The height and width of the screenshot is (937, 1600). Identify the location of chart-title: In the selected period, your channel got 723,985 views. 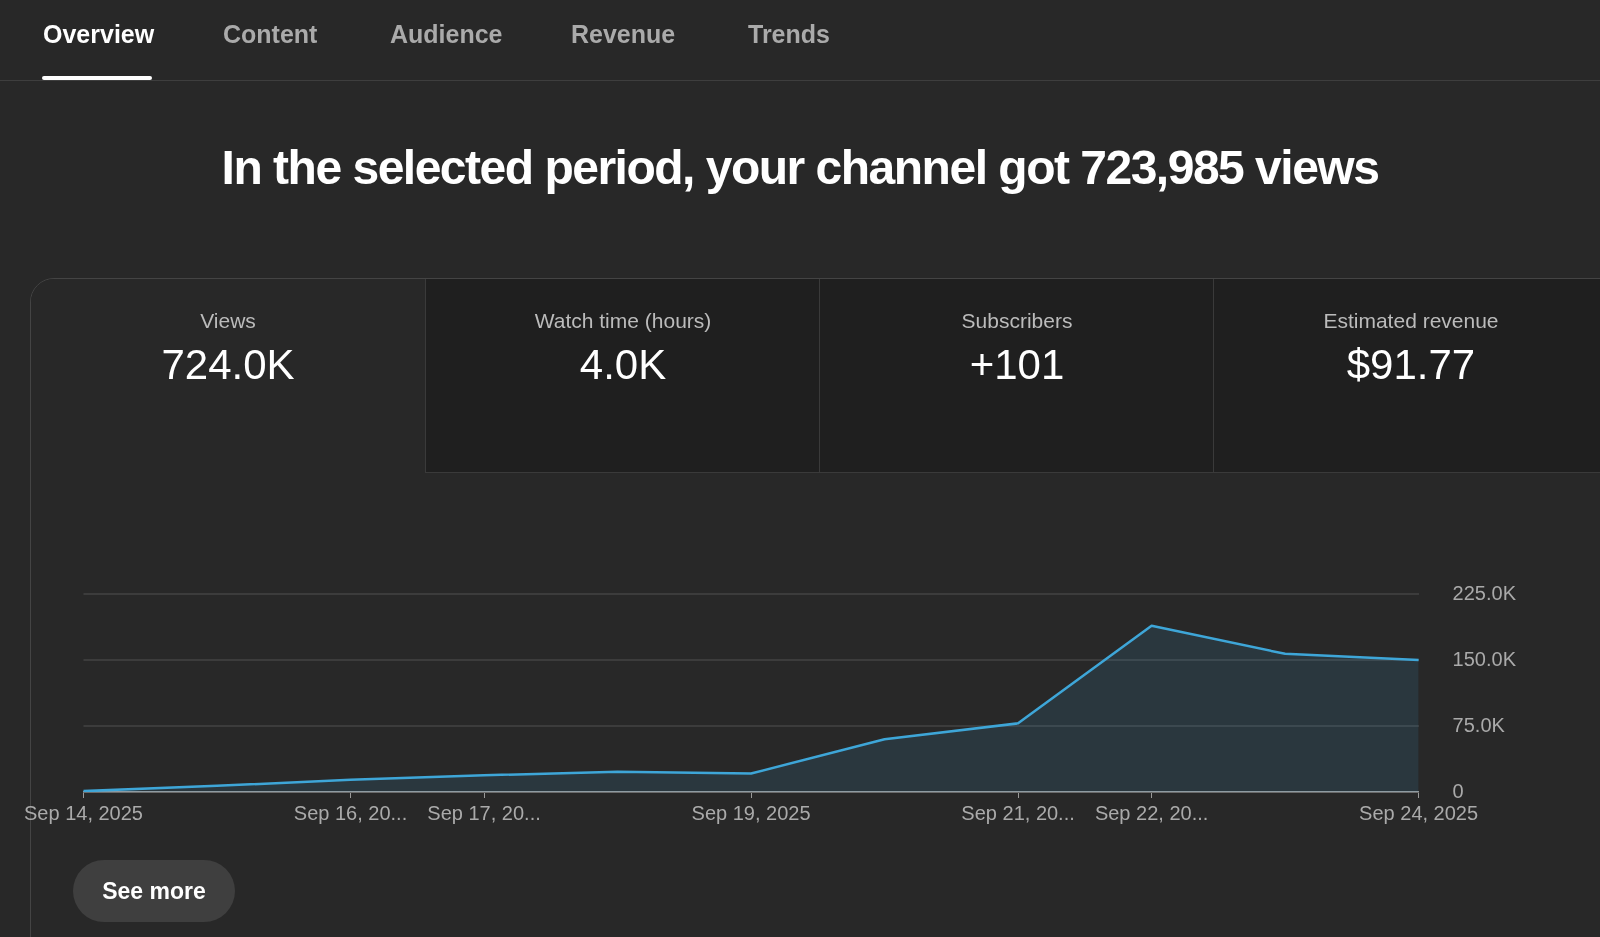
(800, 167).